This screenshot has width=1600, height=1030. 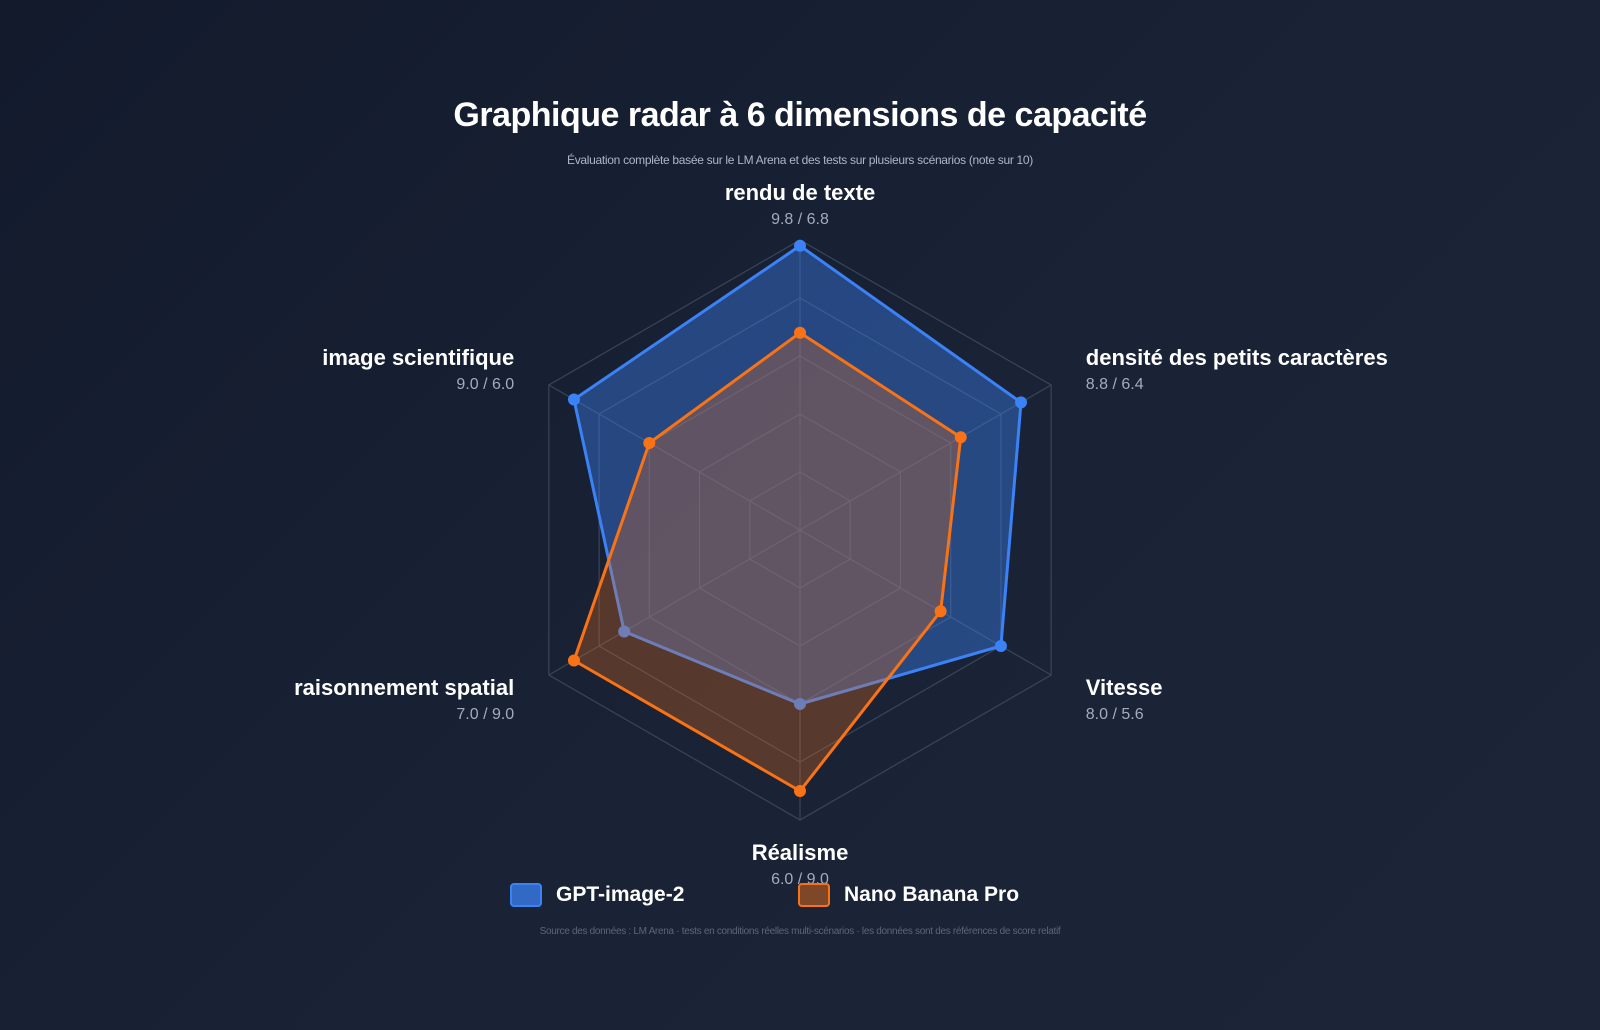 What do you see at coordinates (620, 894) in the screenshot?
I see `legend-label: GPT-image-2` at bounding box center [620, 894].